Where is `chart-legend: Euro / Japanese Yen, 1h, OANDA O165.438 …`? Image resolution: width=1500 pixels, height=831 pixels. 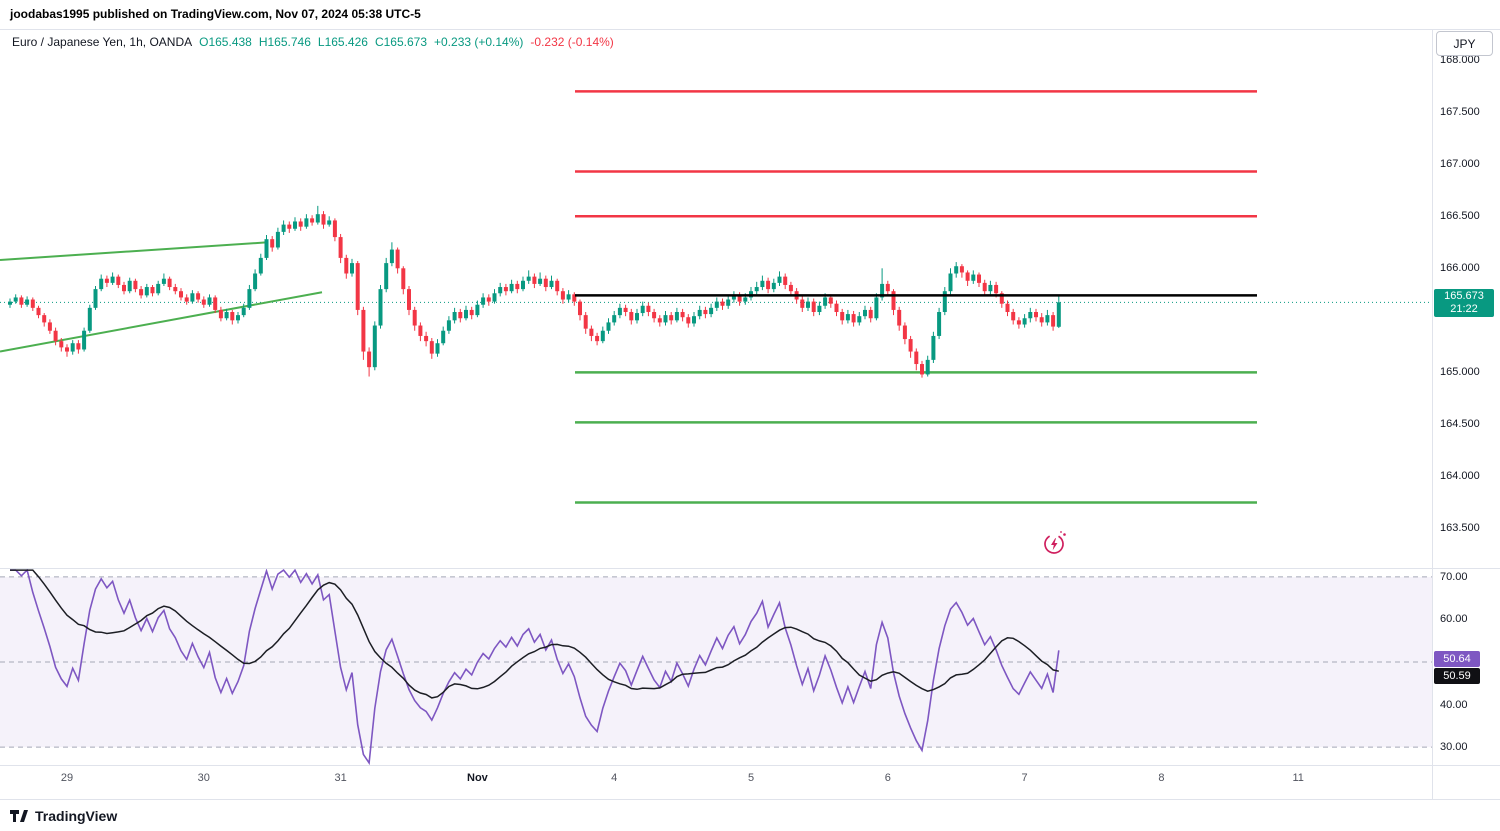
chart-legend: Euro / Japanese Yen, 1h, OANDA O165.438 … is located at coordinates (313, 42).